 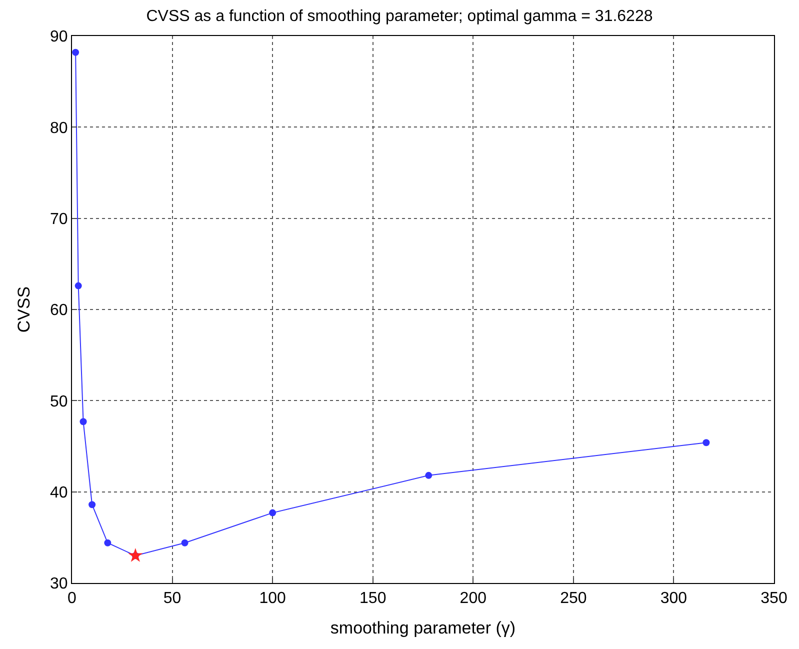 What do you see at coordinates (573, 599) in the screenshot?
I see `x-tick-label: 250` at bounding box center [573, 599].